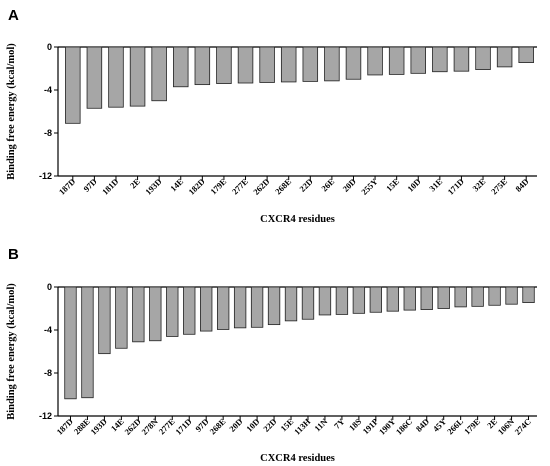 The width and height of the screenshot is (550, 466). I want to click on x-tick-label: 26E, so click(327, 184).